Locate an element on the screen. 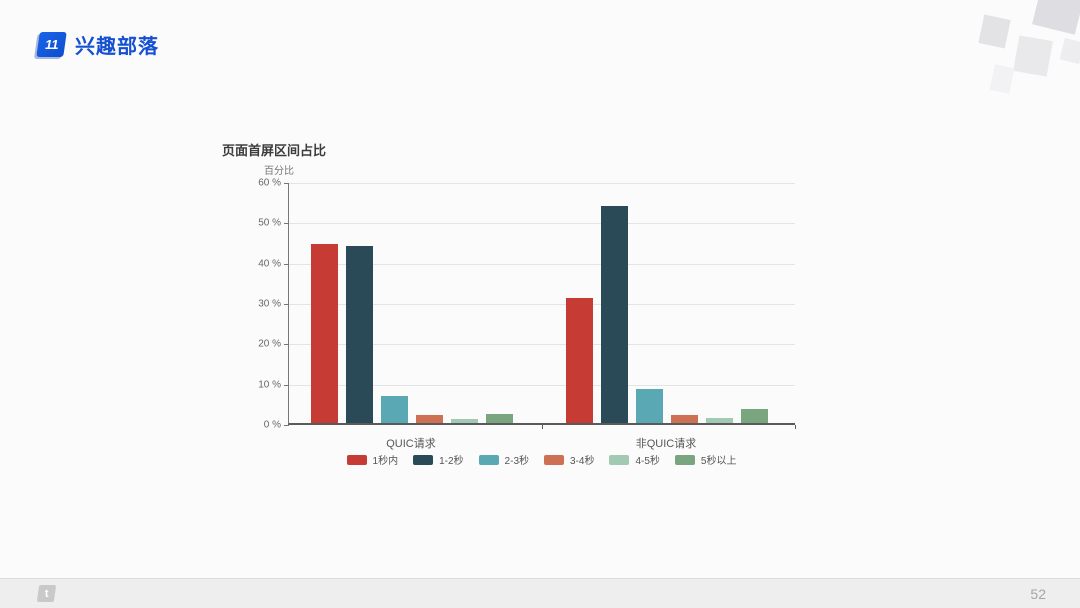  brand-logo-number: 11 is located at coordinates (51, 44).